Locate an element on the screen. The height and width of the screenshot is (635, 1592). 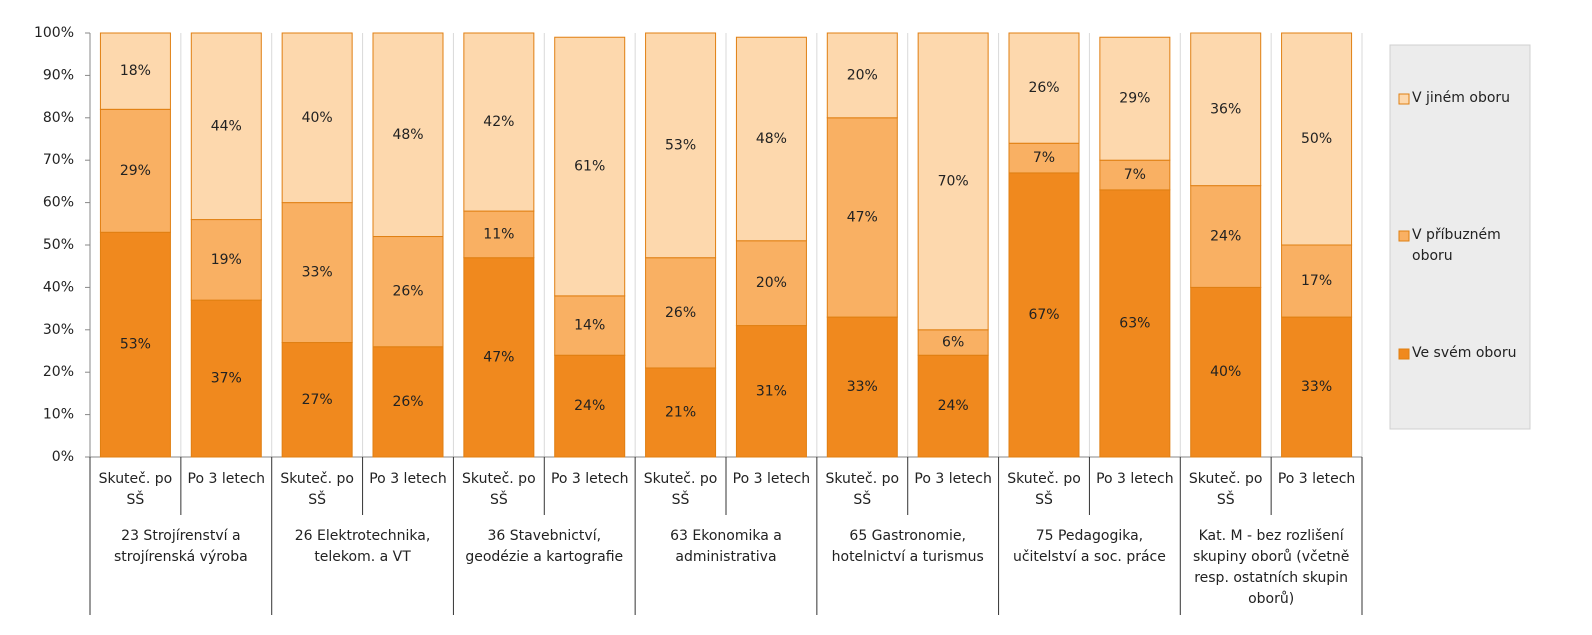
data-label: 19% is located at coordinates (226, 260).